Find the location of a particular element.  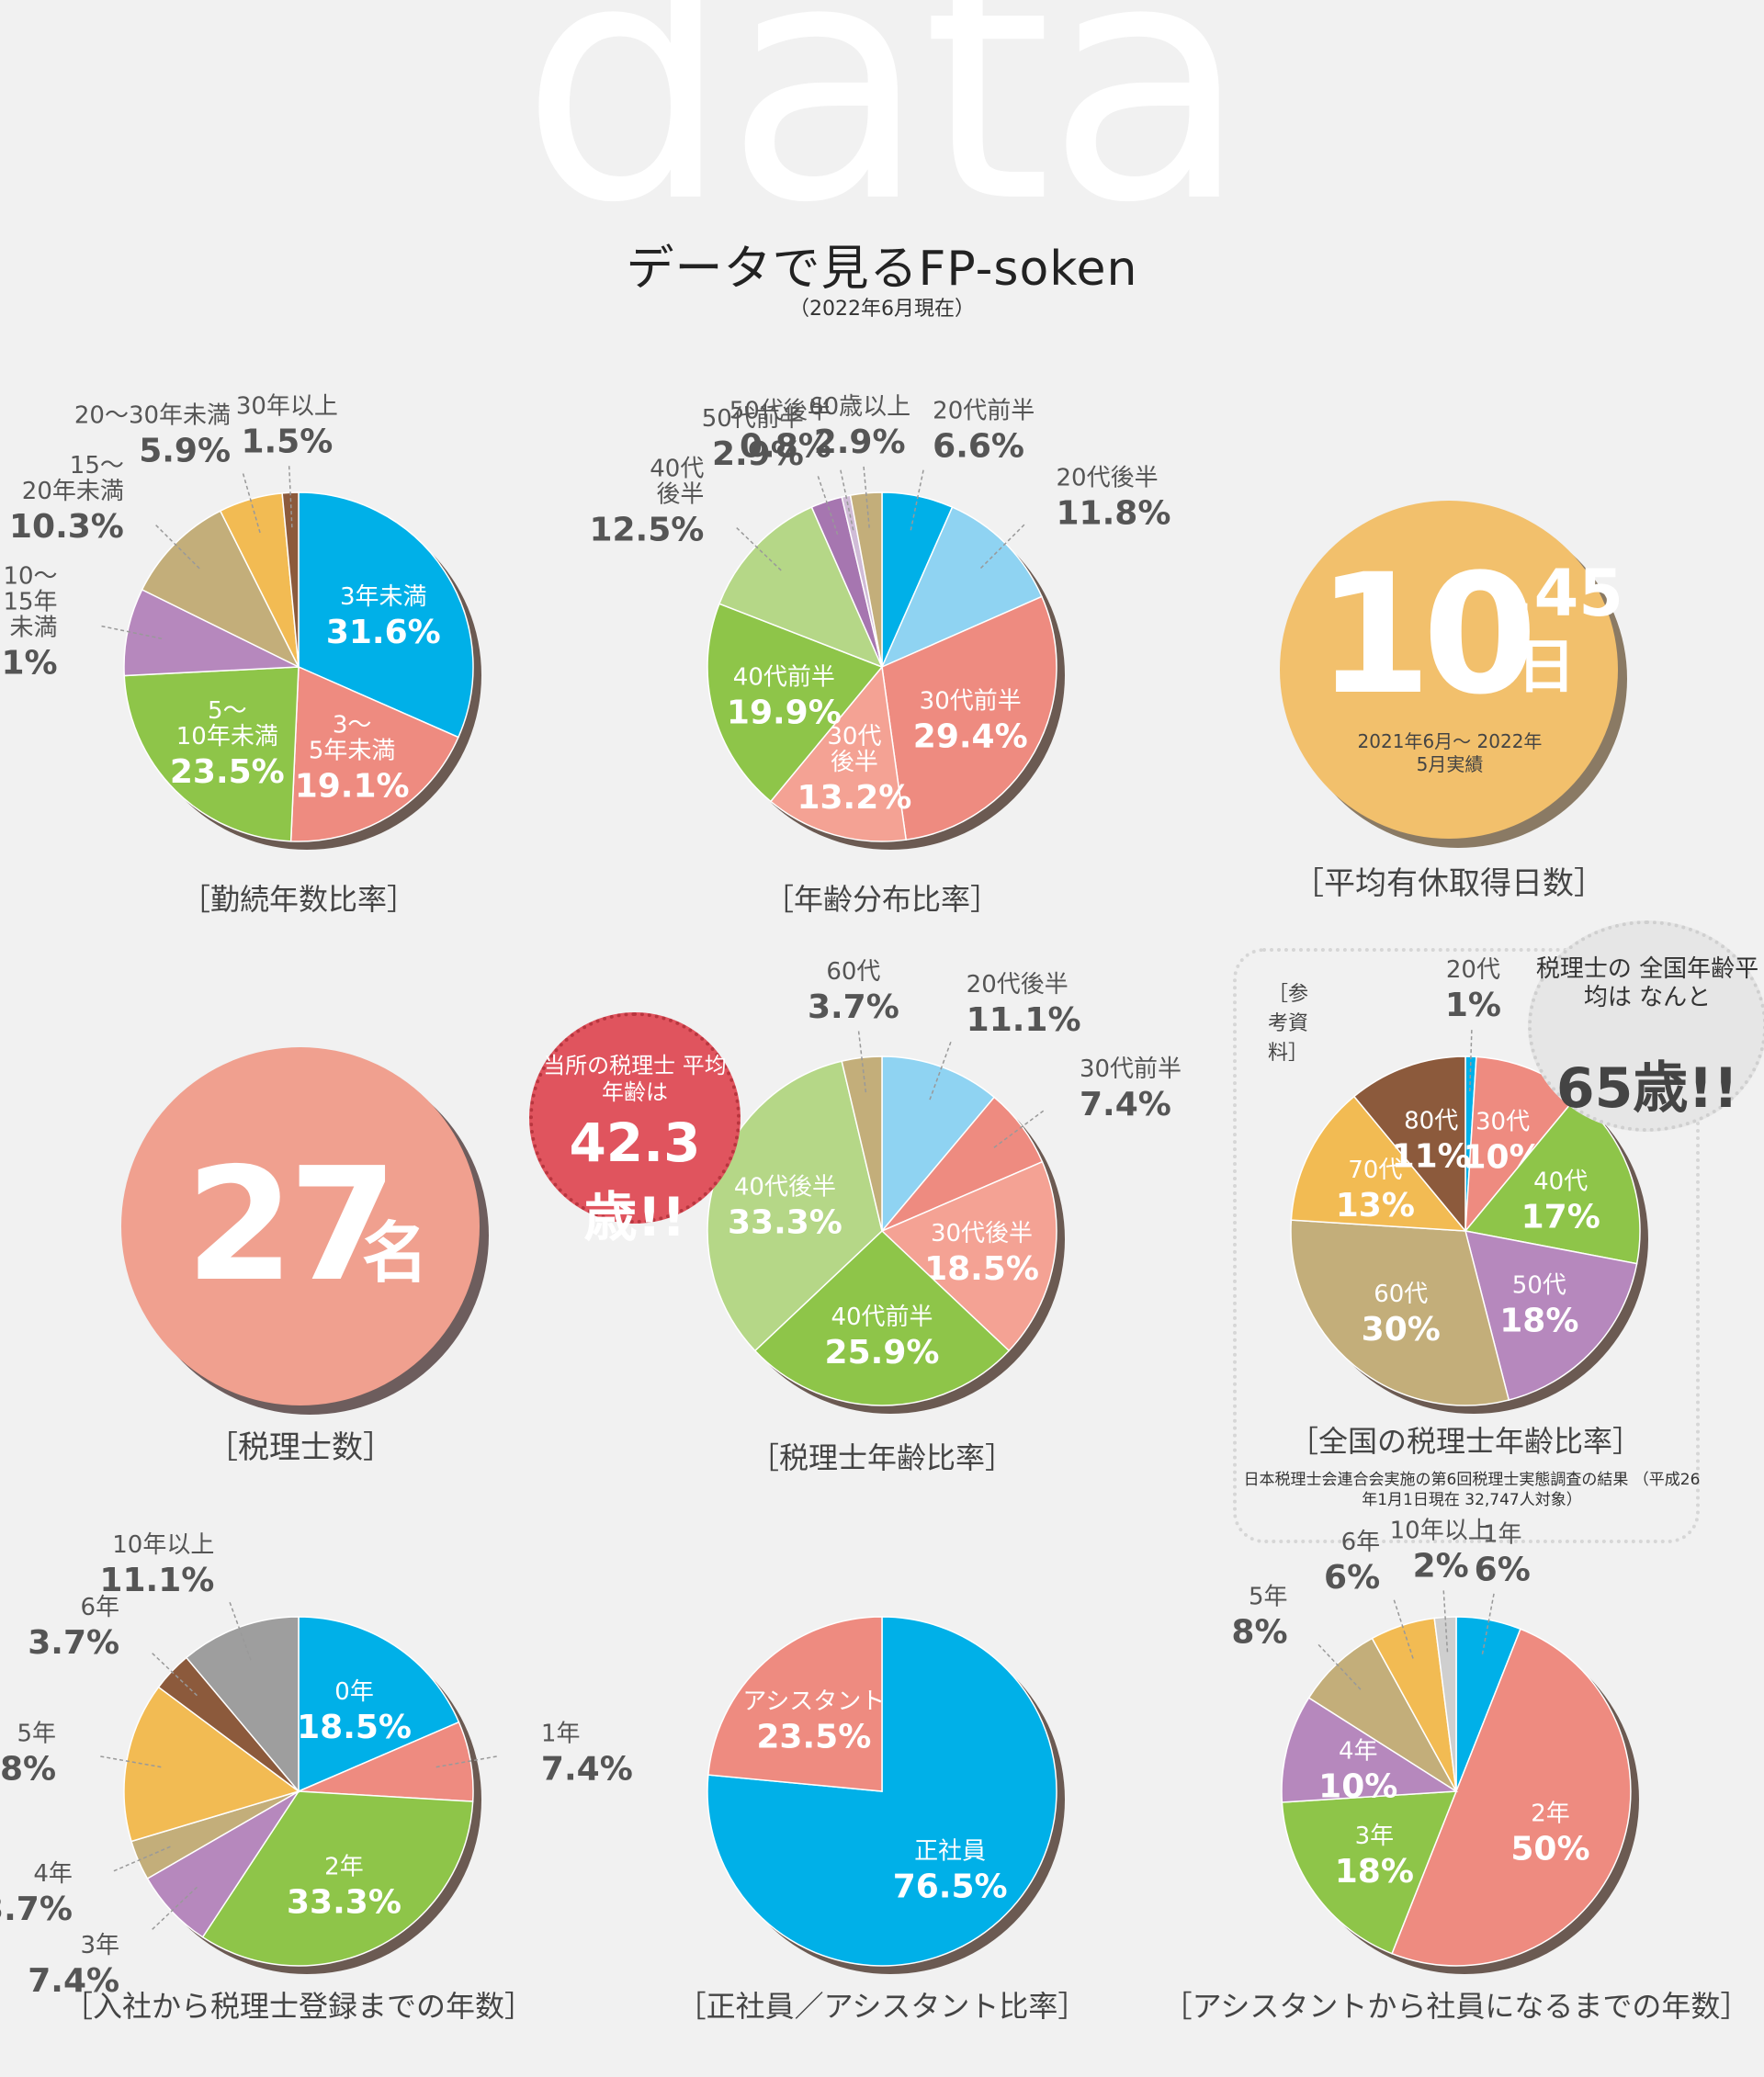

slice-value-label: 2.9% is located at coordinates (860, 442).